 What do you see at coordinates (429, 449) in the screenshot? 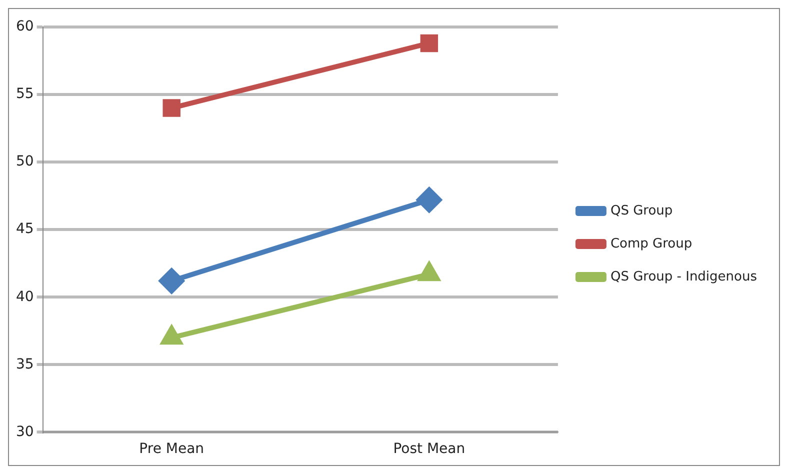
I see `x-tick-label: Post Mean` at bounding box center [429, 449].